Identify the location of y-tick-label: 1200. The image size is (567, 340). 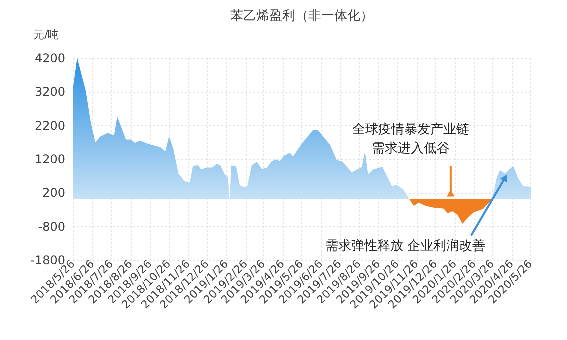
(50, 159).